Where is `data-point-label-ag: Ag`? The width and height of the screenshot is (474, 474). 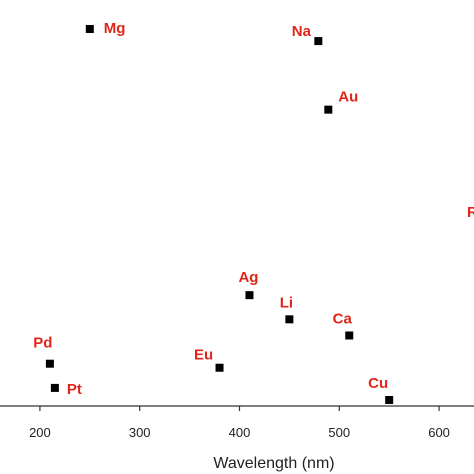 data-point-label-ag: Ag is located at coordinates (248, 277).